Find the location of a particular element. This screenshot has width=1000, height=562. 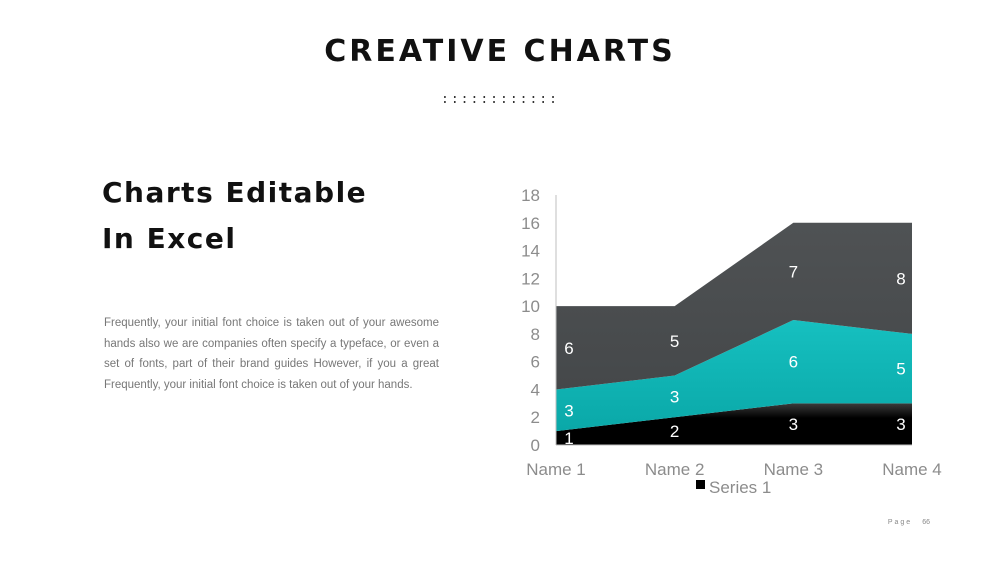

data-label-s2-c2: 3 is located at coordinates (674, 396).